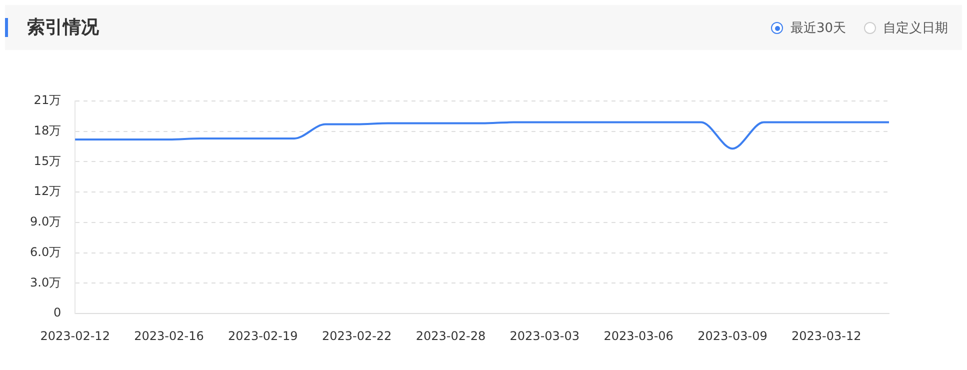  I want to click on x-tick-label: 2023-02-12, so click(75, 335).